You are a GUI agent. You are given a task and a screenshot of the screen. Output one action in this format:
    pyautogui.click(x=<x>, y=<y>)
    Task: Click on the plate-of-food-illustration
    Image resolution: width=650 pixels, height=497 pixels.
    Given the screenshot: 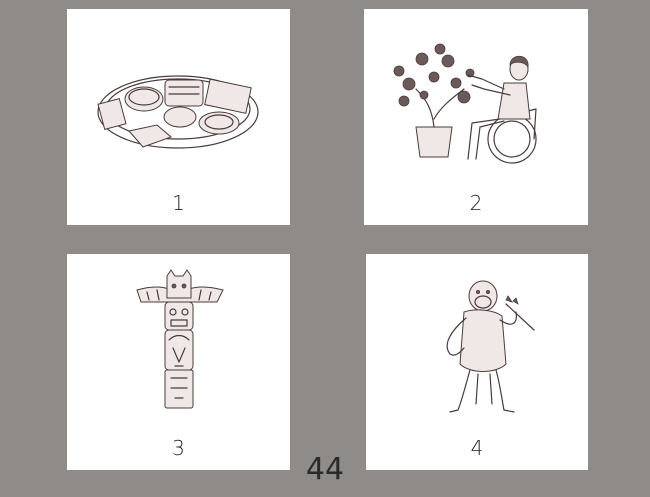 What is the action you would take?
    pyautogui.click(x=178, y=112)
    